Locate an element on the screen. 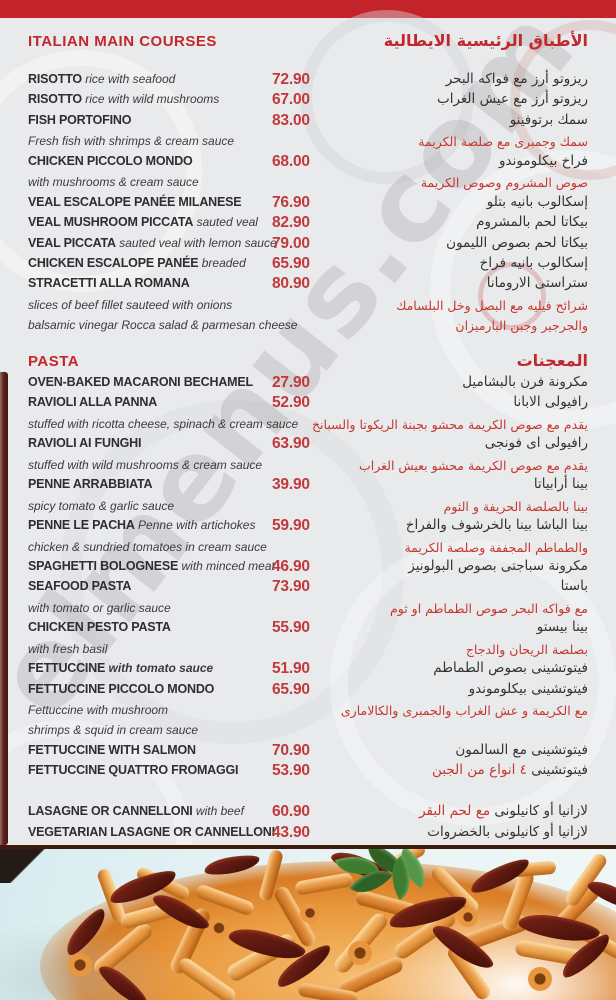 This screenshot has height=1000, width=616. item-arabic: ستراستى الارومانا is located at coordinates (537, 283).